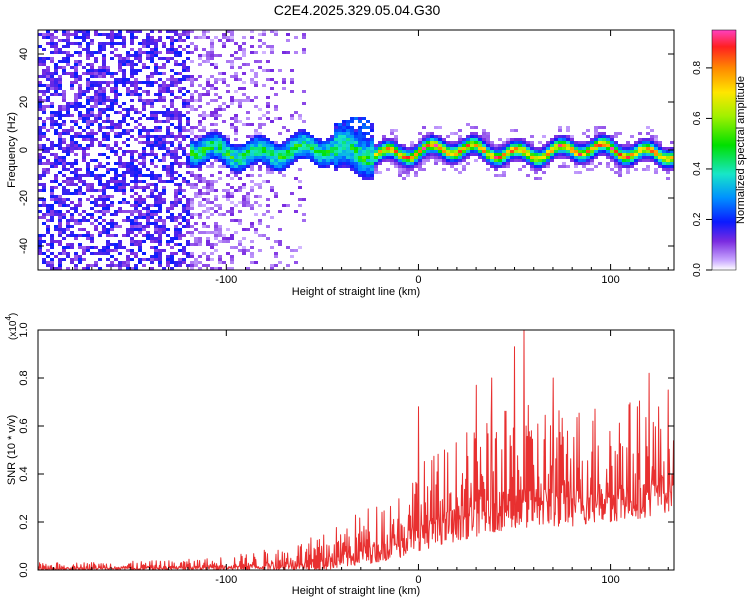 This screenshot has width=750, height=600. I want to click on heatmap-cell-1920, so click(216, 94).